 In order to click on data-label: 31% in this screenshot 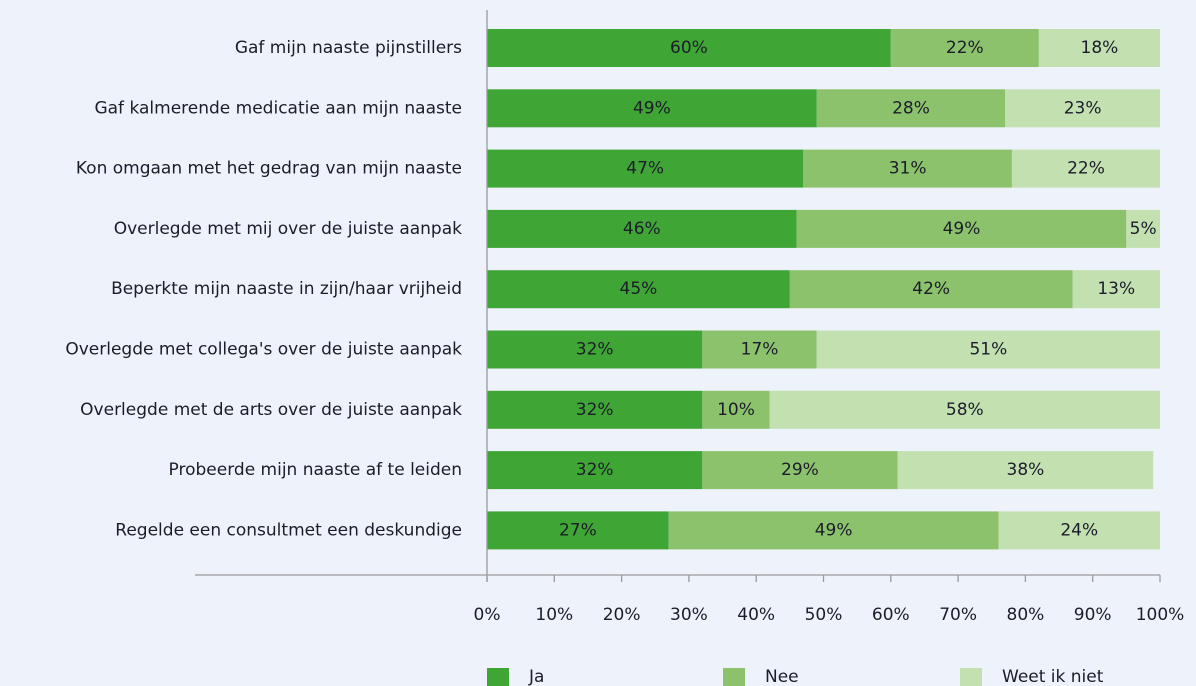, I will do `click(908, 169)`.